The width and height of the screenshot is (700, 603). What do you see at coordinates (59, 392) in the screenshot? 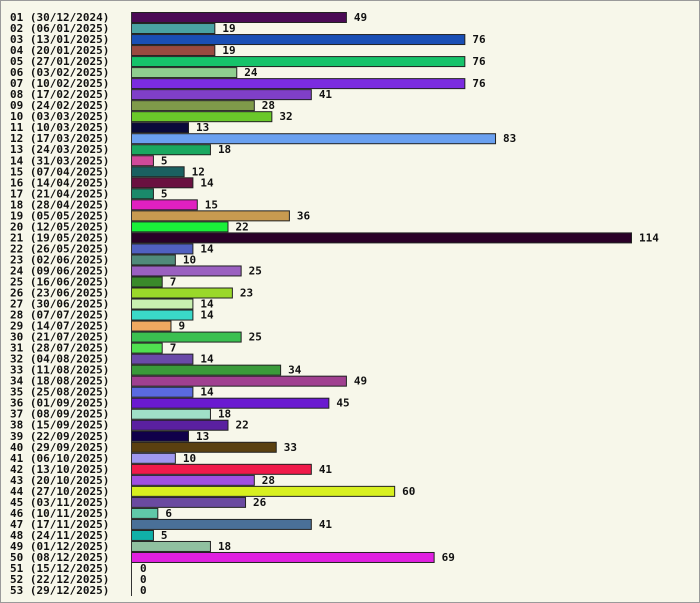
I see `category-label: 35 (25/08/2025)` at bounding box center [59, 392].